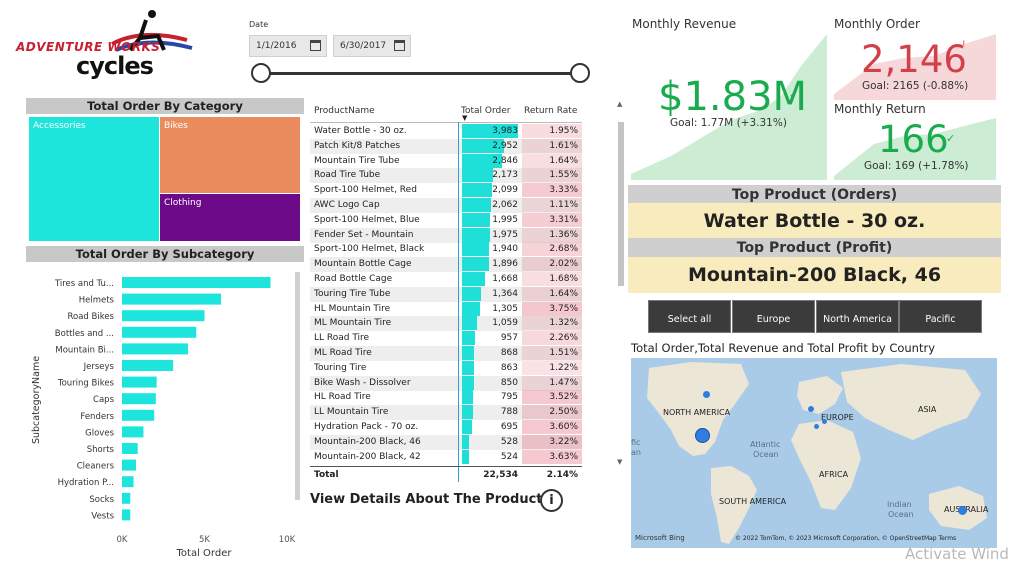 This screenshot has width=1024, height=563. What do you see at coordinates (551, 500) in the screenshot?
I see `info-icon: i` at bounding box center [551, 500].